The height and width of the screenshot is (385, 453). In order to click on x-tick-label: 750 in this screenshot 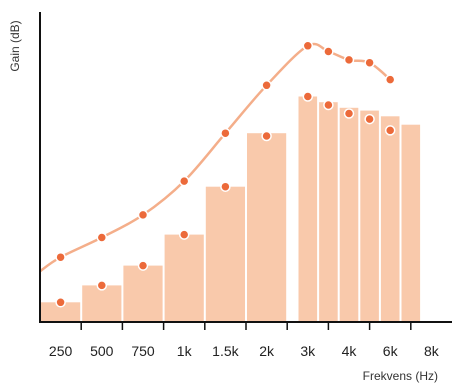, I will do `click(143, 351)`.